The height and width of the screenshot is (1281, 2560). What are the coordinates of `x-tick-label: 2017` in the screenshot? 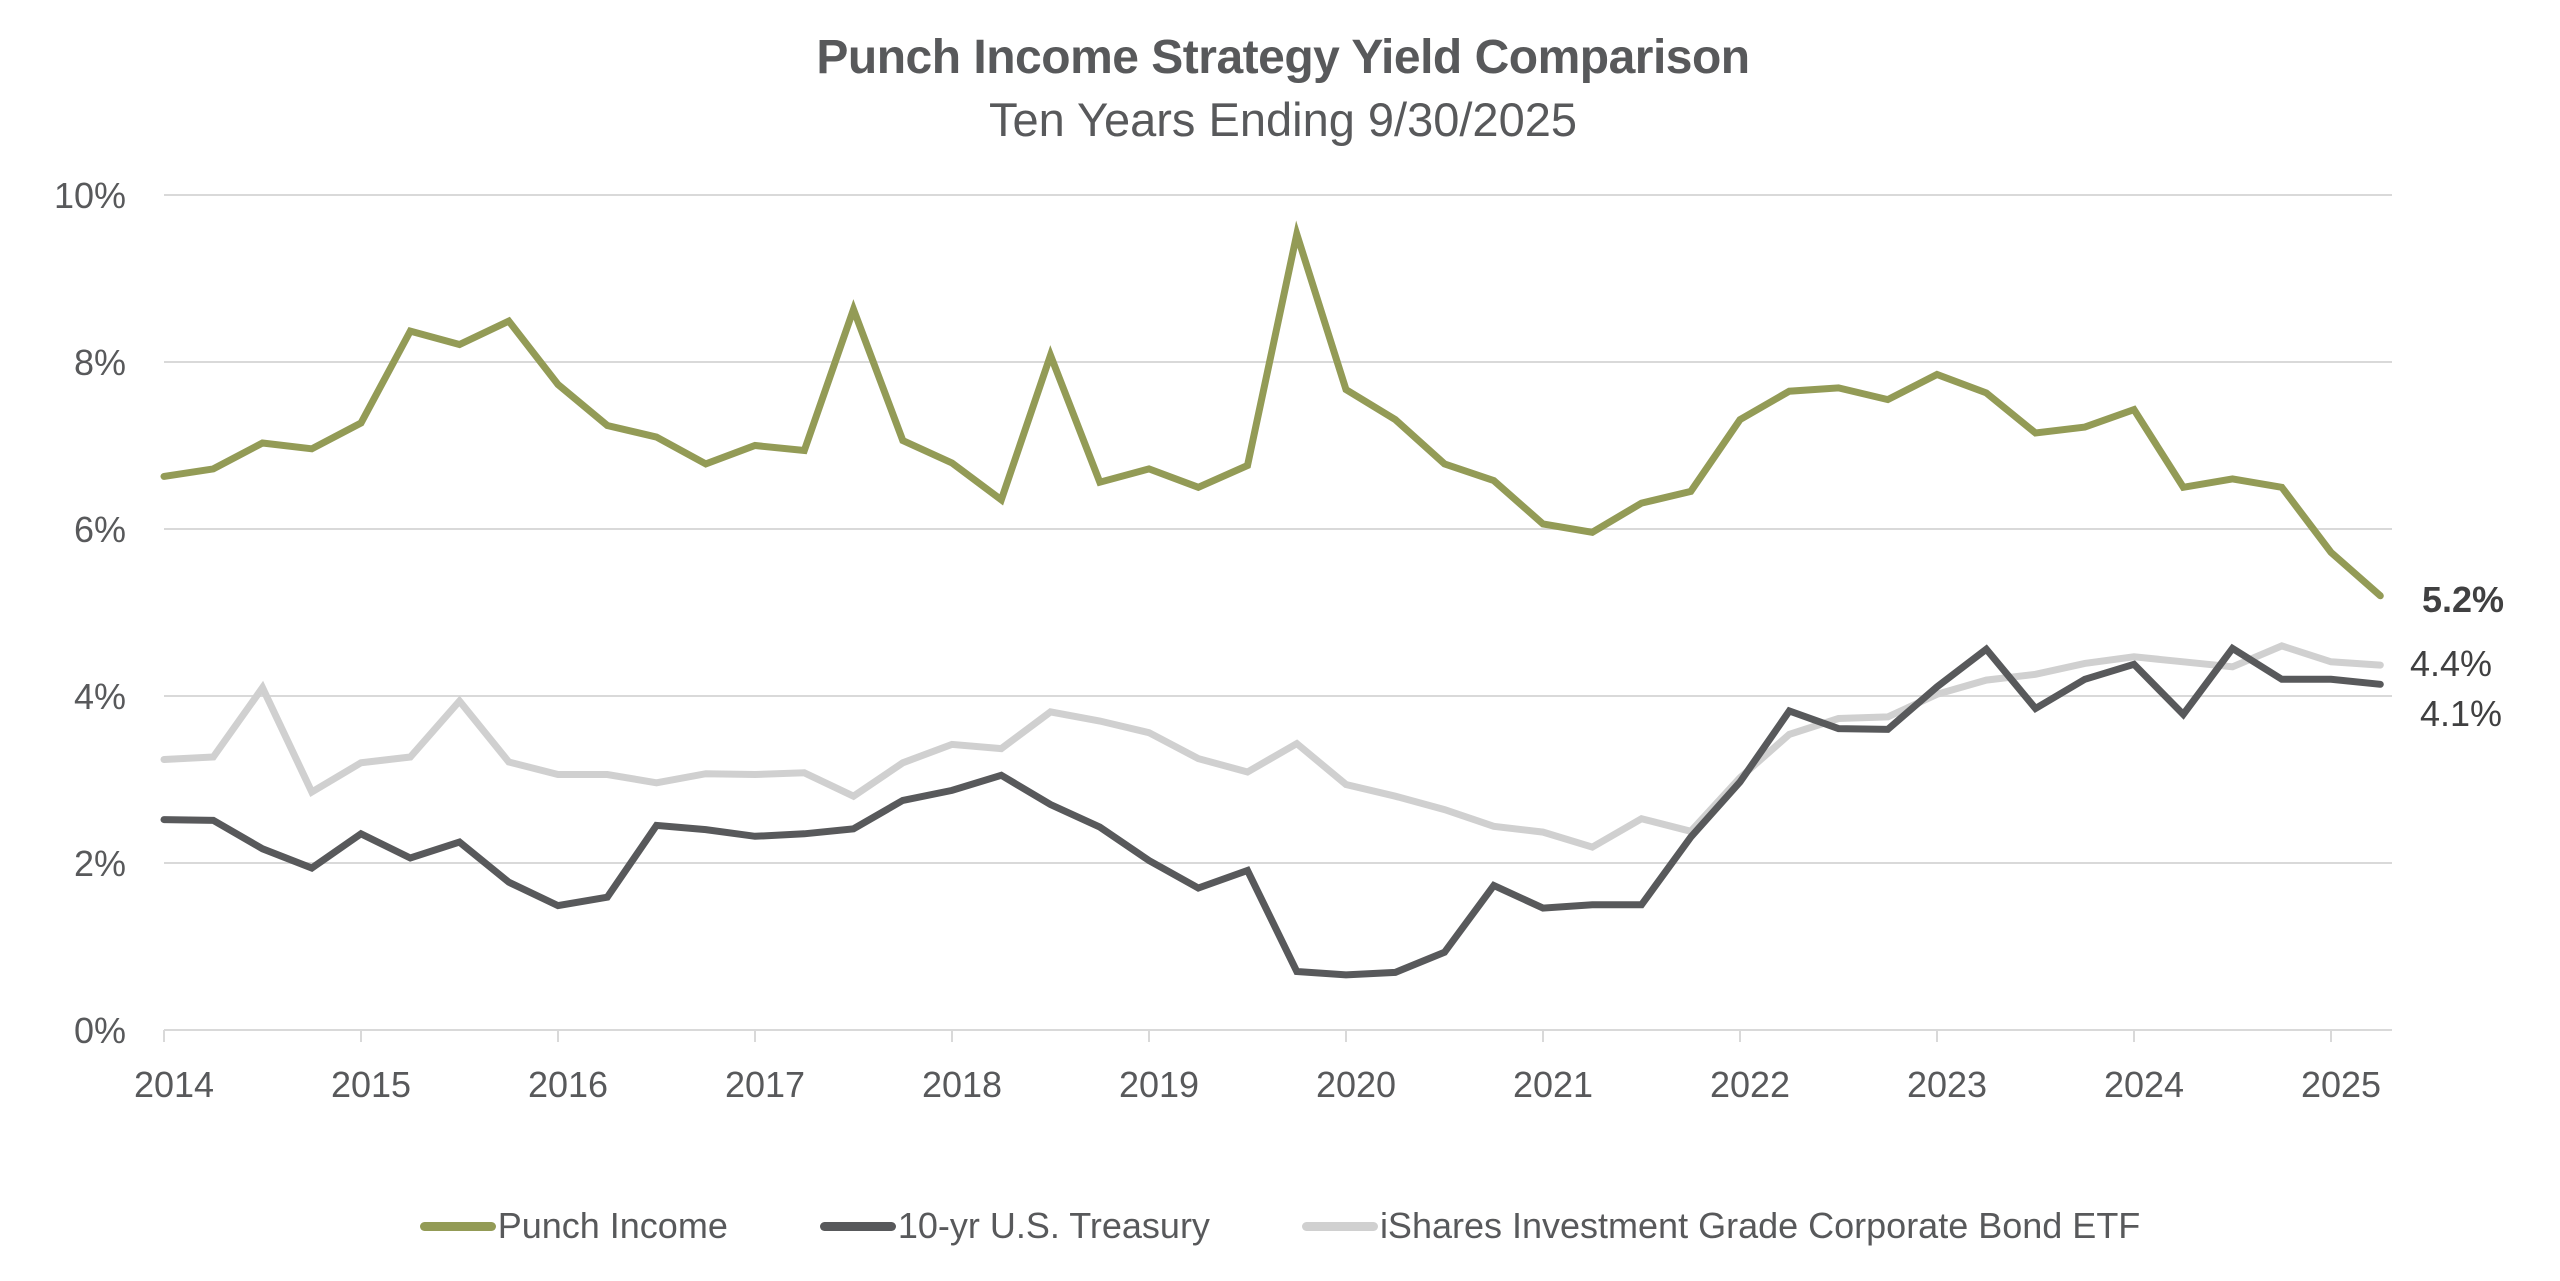 It's located at (765, 1084).